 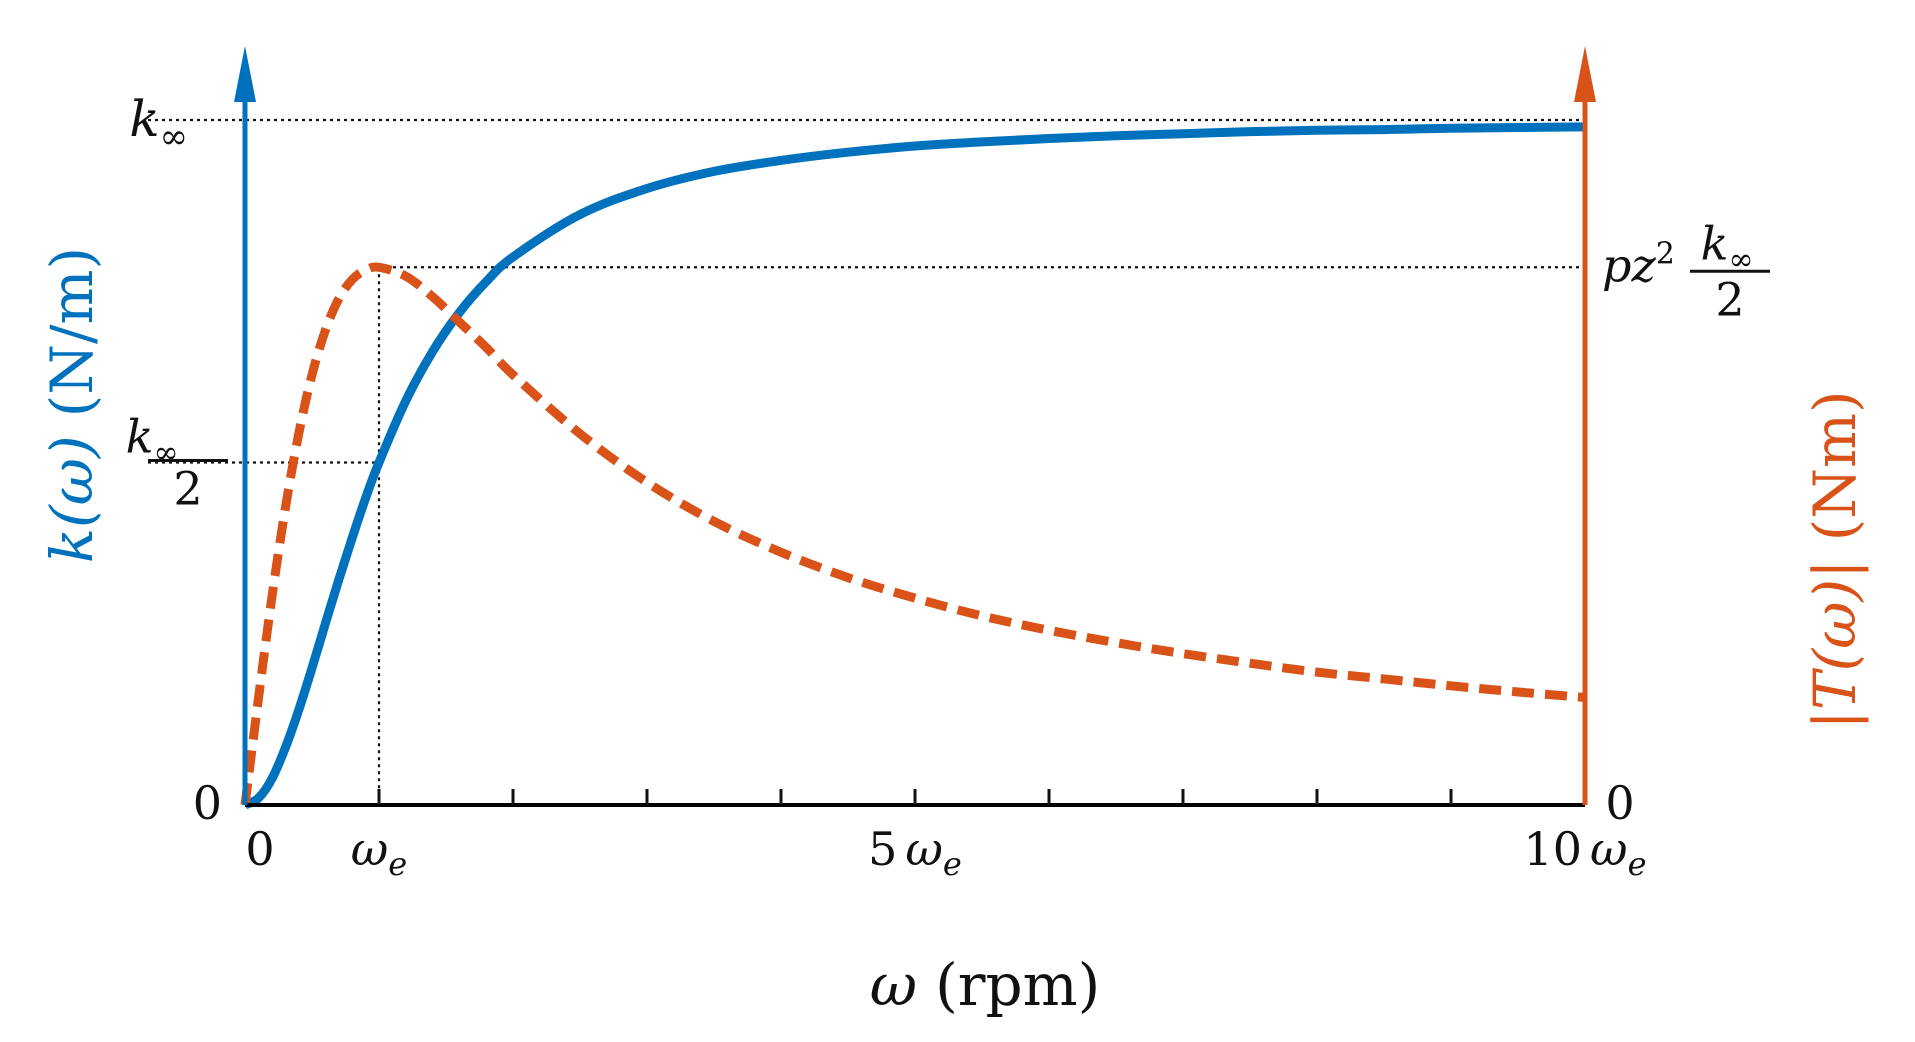 I want to click on x-tick-label-1: ωe, so click(x=379, y=852).